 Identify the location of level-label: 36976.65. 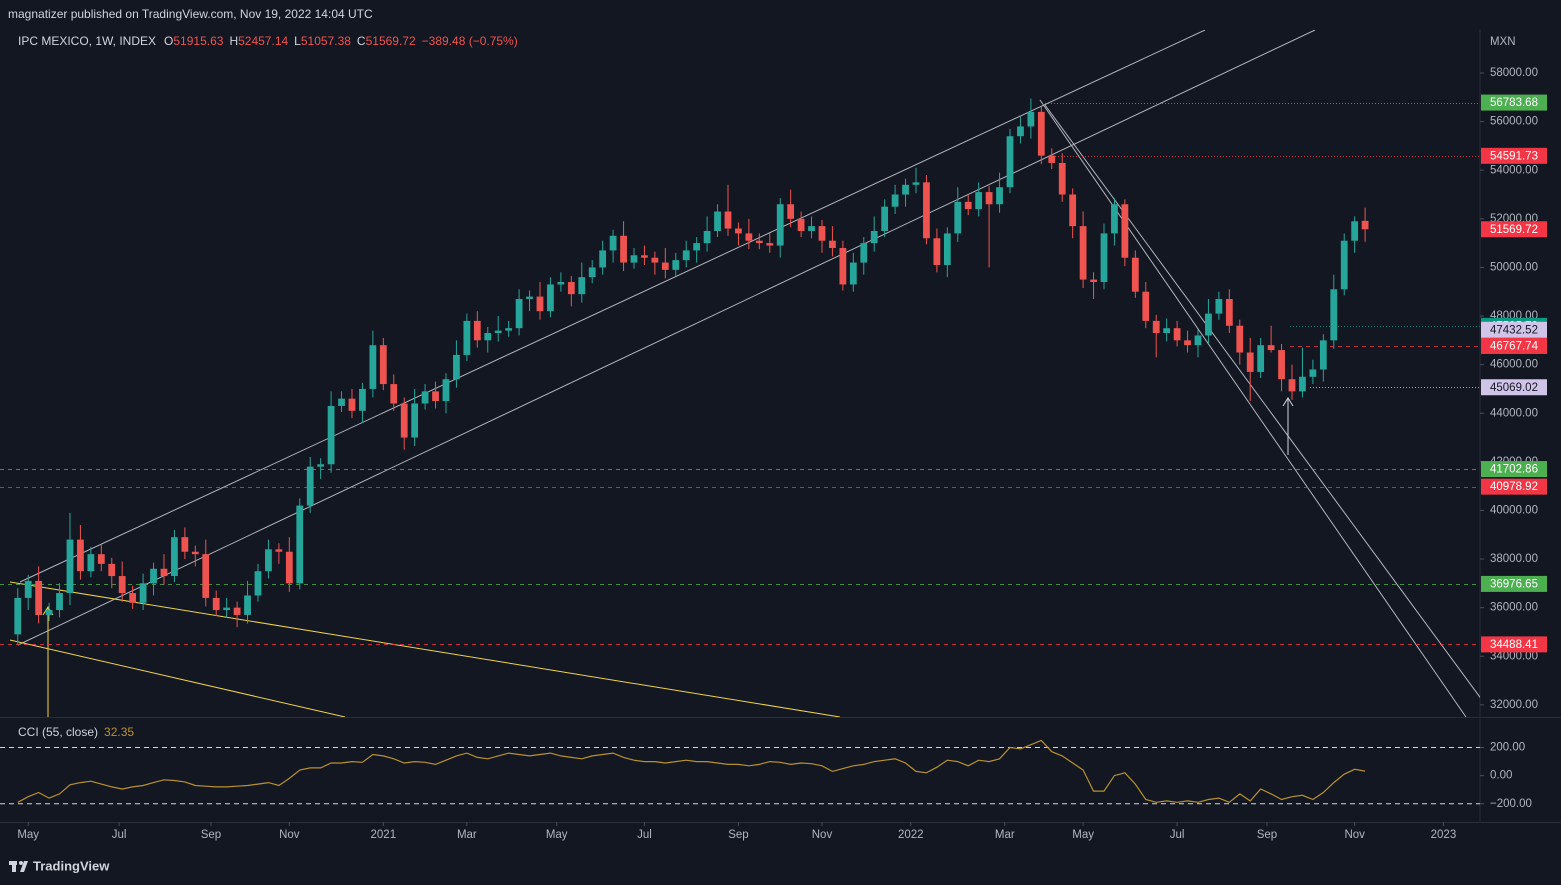
(1514, 584).